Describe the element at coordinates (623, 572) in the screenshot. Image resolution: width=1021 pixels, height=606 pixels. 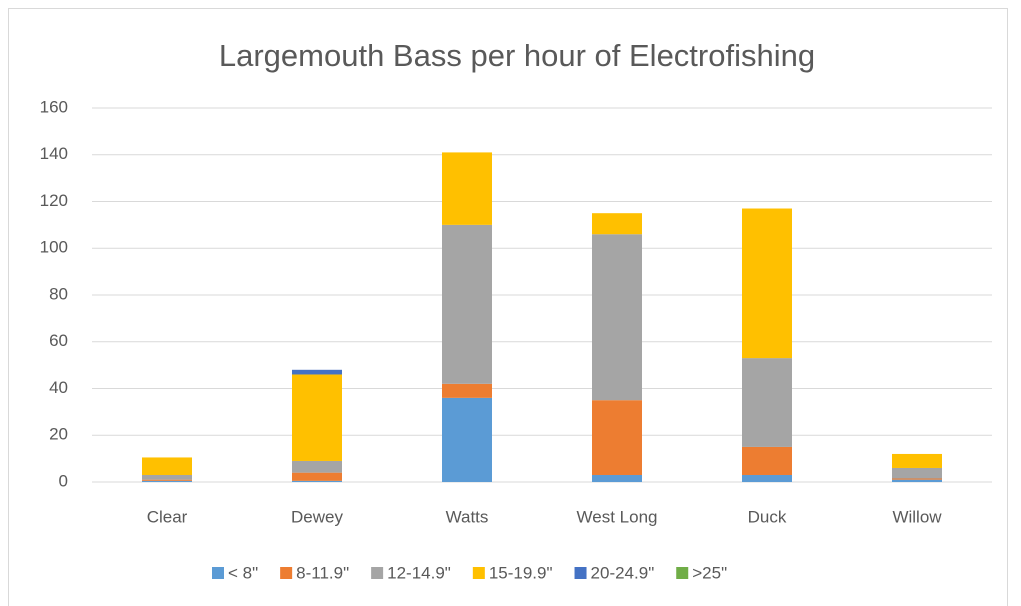
I see `legend-label: 20-24.9"` at that location.